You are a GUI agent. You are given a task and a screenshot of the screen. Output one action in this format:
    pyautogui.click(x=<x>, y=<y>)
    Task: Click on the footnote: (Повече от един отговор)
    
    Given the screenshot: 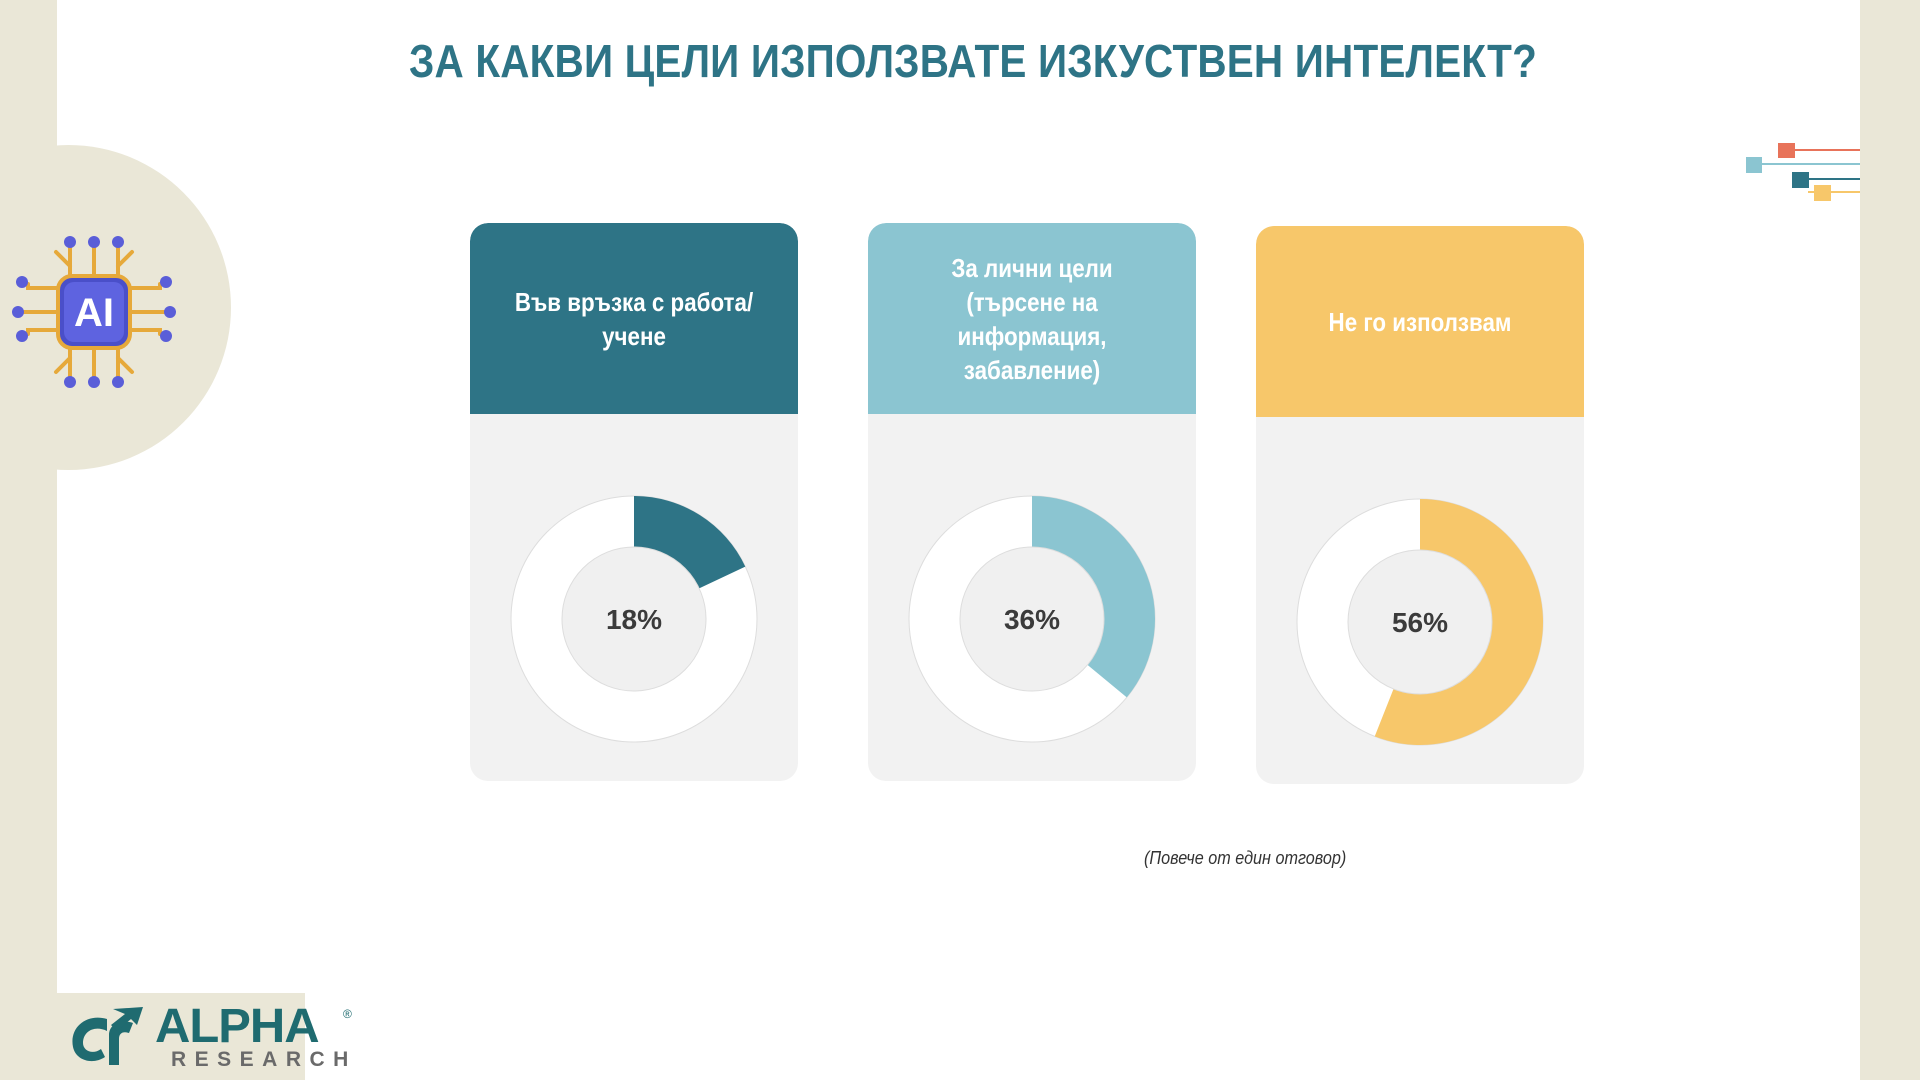 What is the action you would take?
    pyautogui.click(x=1245, y=858)
    